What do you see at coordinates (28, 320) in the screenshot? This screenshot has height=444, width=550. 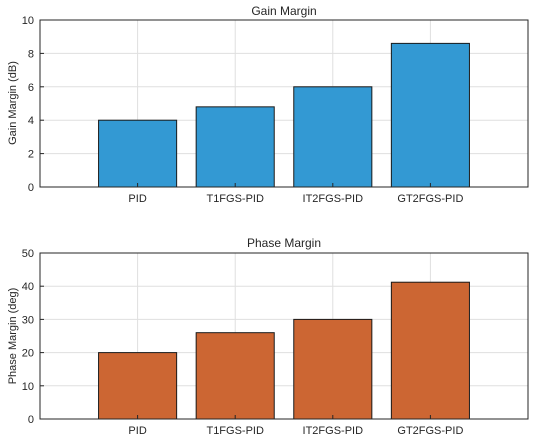 I see `y-tick-label: 30` at bounding box center [28, 320].